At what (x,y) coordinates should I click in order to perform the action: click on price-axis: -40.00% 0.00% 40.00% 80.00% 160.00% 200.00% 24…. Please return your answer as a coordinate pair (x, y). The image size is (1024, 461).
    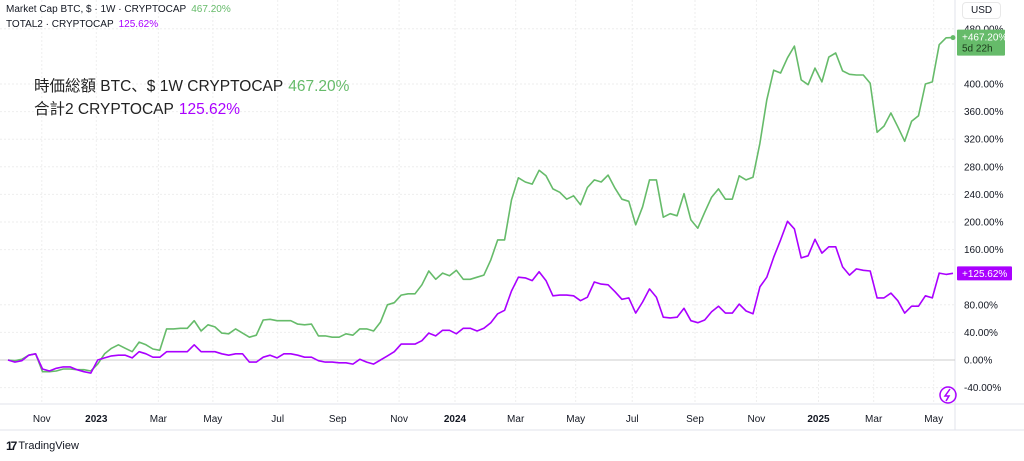
    Looking at the image, I should click on (984, 209).